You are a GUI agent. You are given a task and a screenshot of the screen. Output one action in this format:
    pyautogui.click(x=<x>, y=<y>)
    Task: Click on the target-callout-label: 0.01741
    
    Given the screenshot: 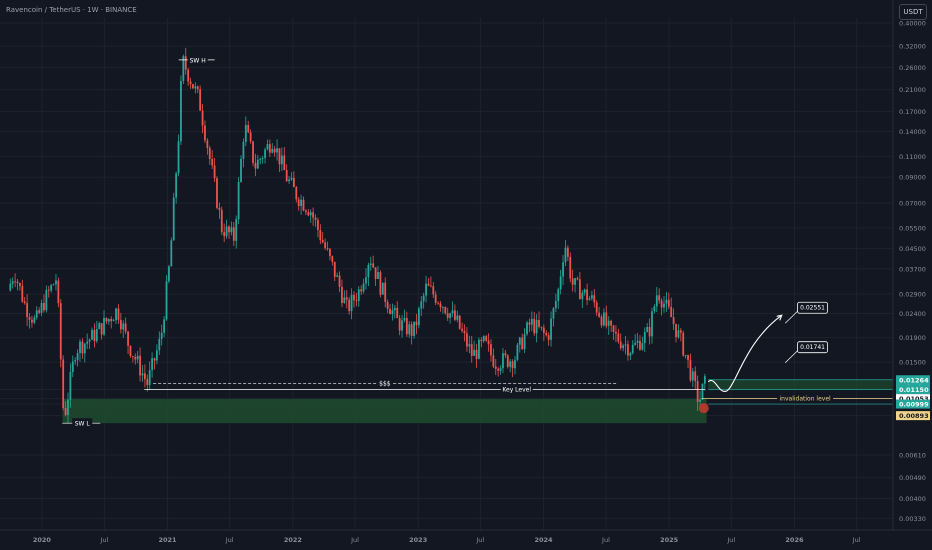 What is the action you would take?
    pyautogui.click(x=812, y=347)
    